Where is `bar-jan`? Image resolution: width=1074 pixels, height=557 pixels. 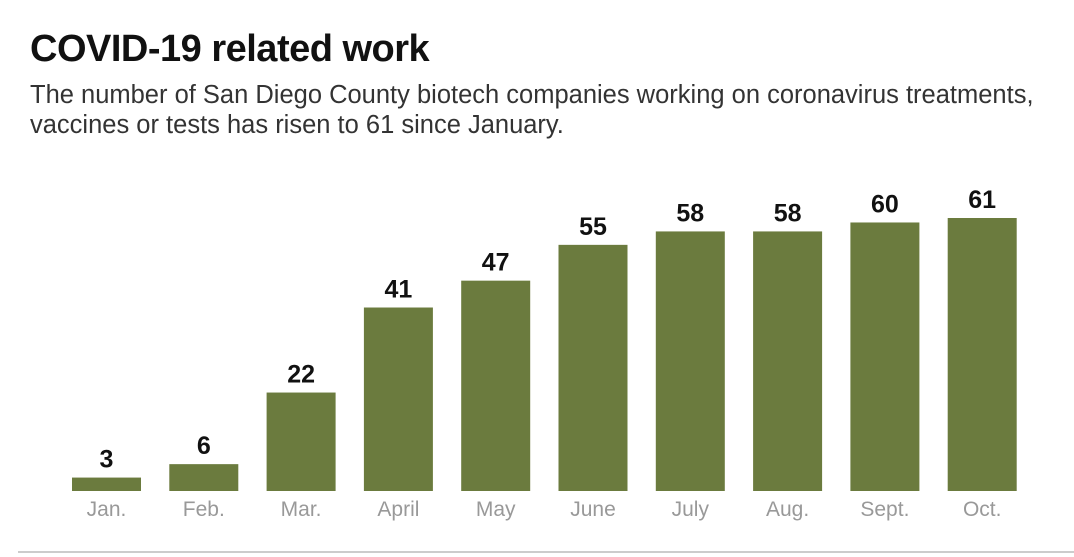 bar-jan is located at coordinates (106, 484).